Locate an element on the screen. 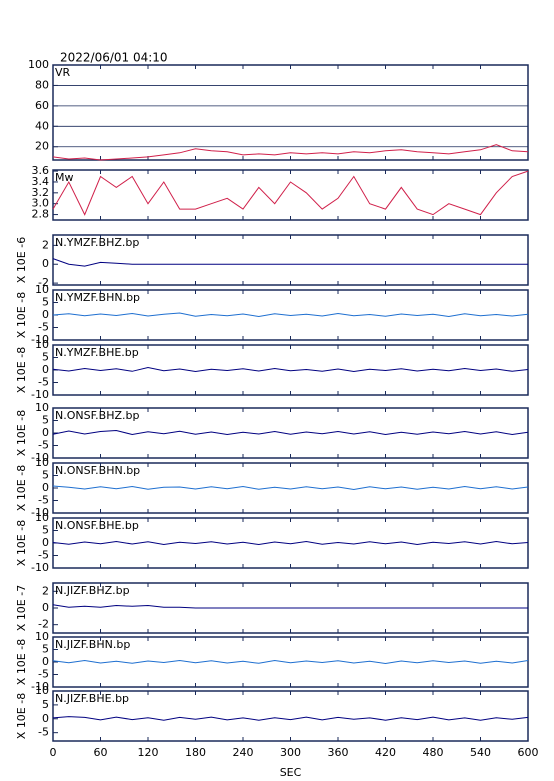 This screenshot has height=781, width=554. panel-label: N.YMZF.BHN.bp is located at coordinates (97, 297).